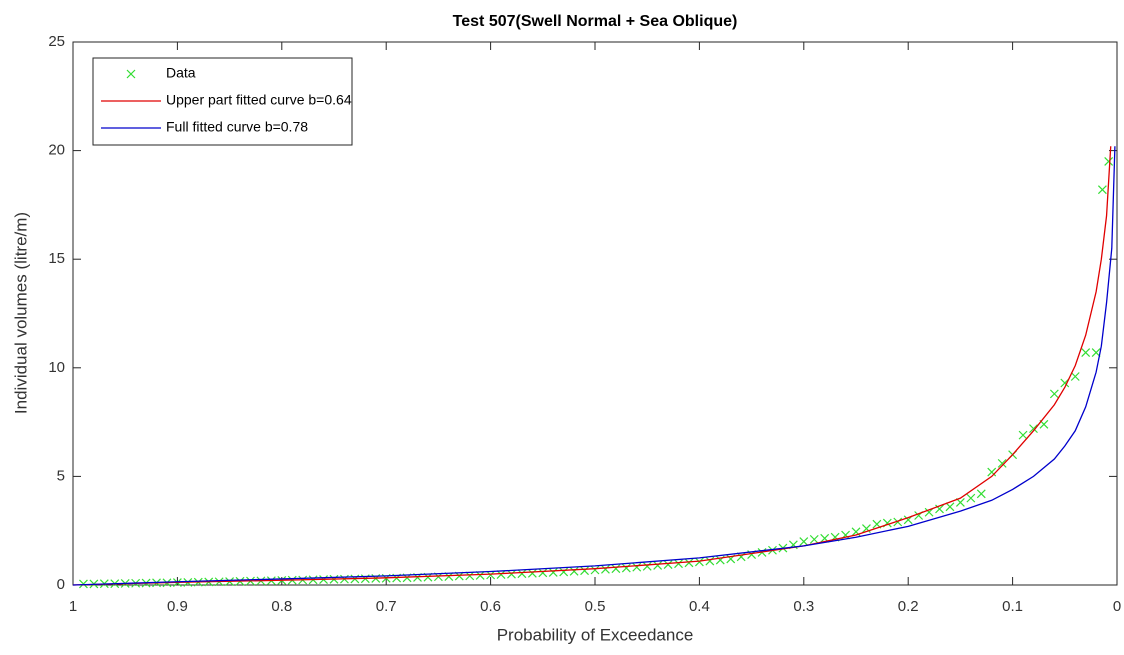 This screenshot has height=655, width=1124. What do you see at coordinates (61, 475) in the screenshot?
I see `y-tick-label: 5` at bounding box center [61, 475].